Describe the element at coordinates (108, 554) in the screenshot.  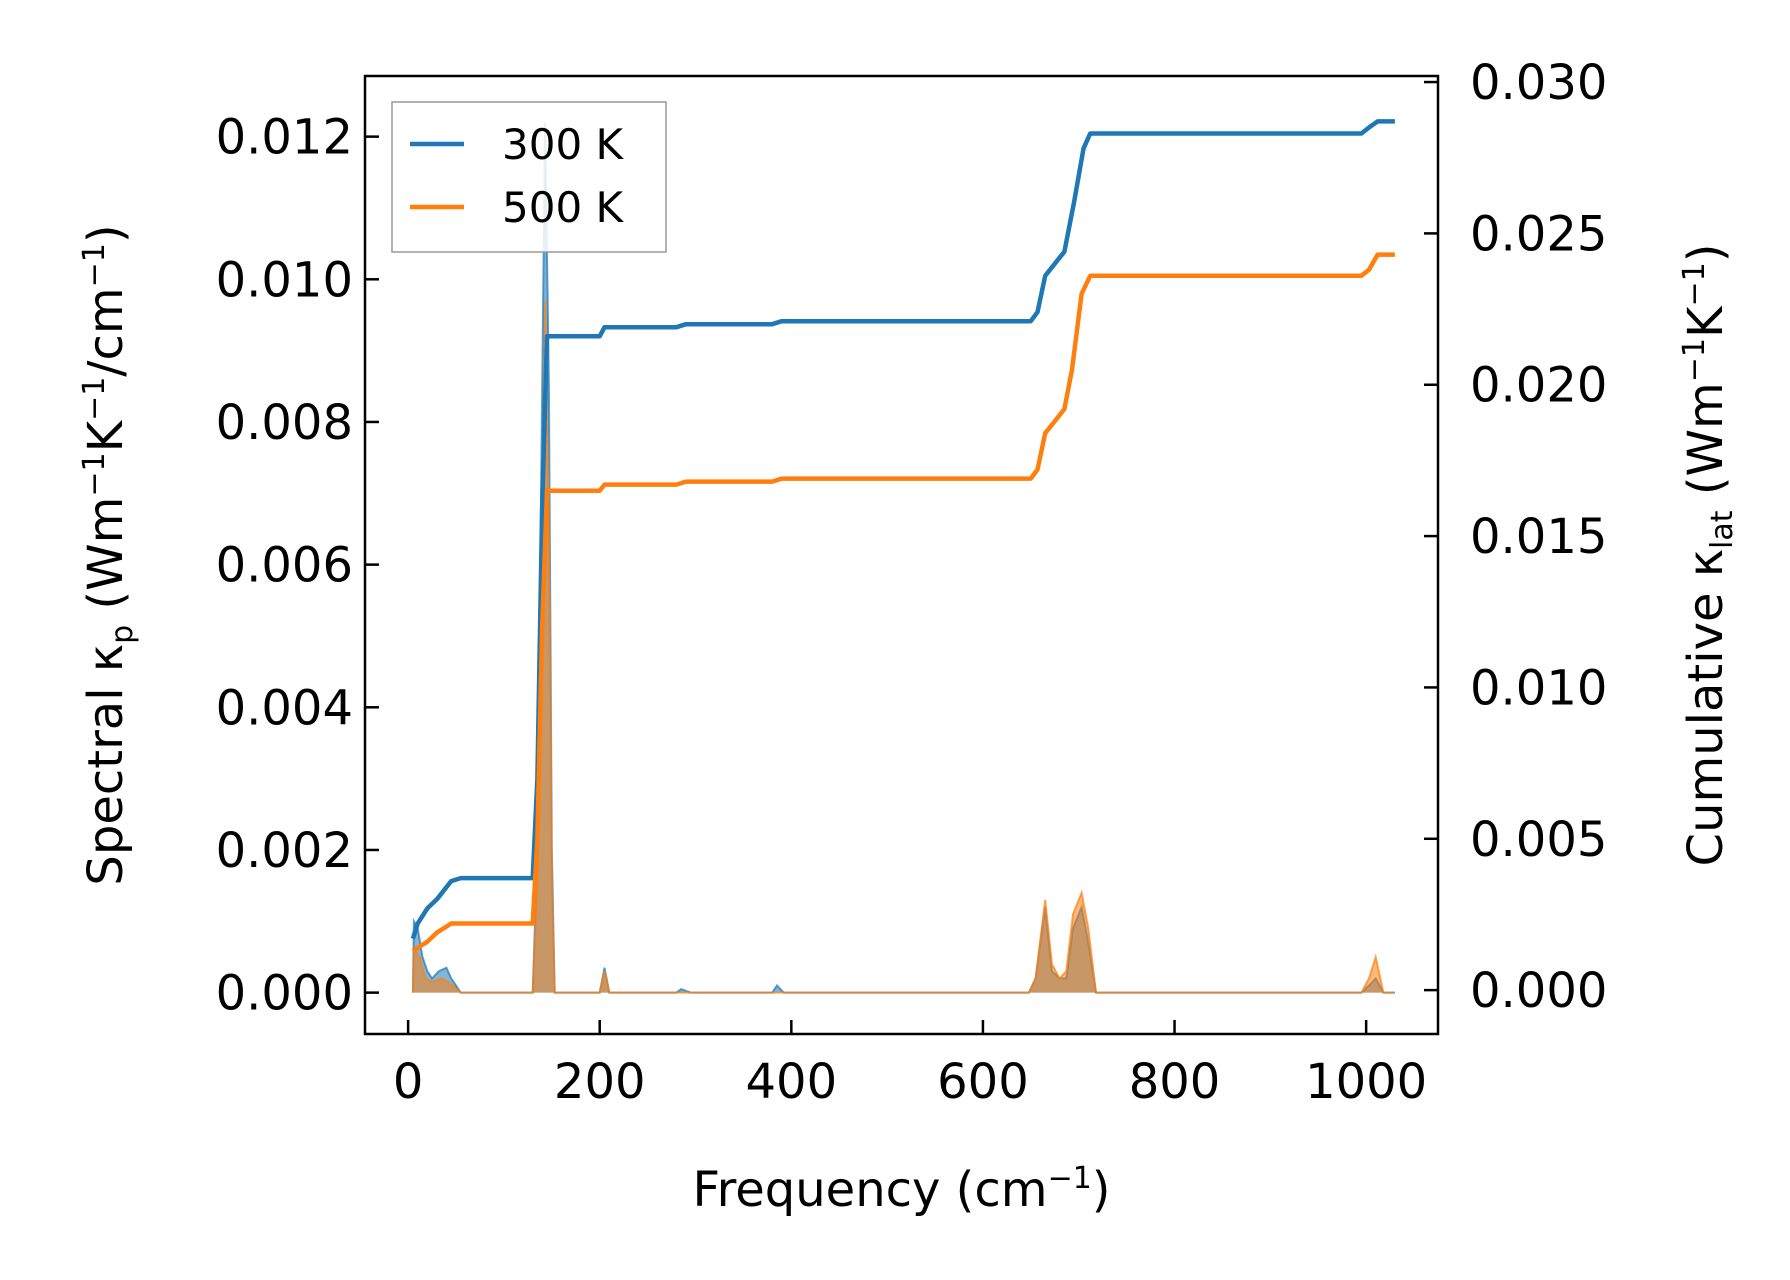
I see `y-axis-left-label: Spectral κp (Wm−1K−1/cm−1)` at that location.